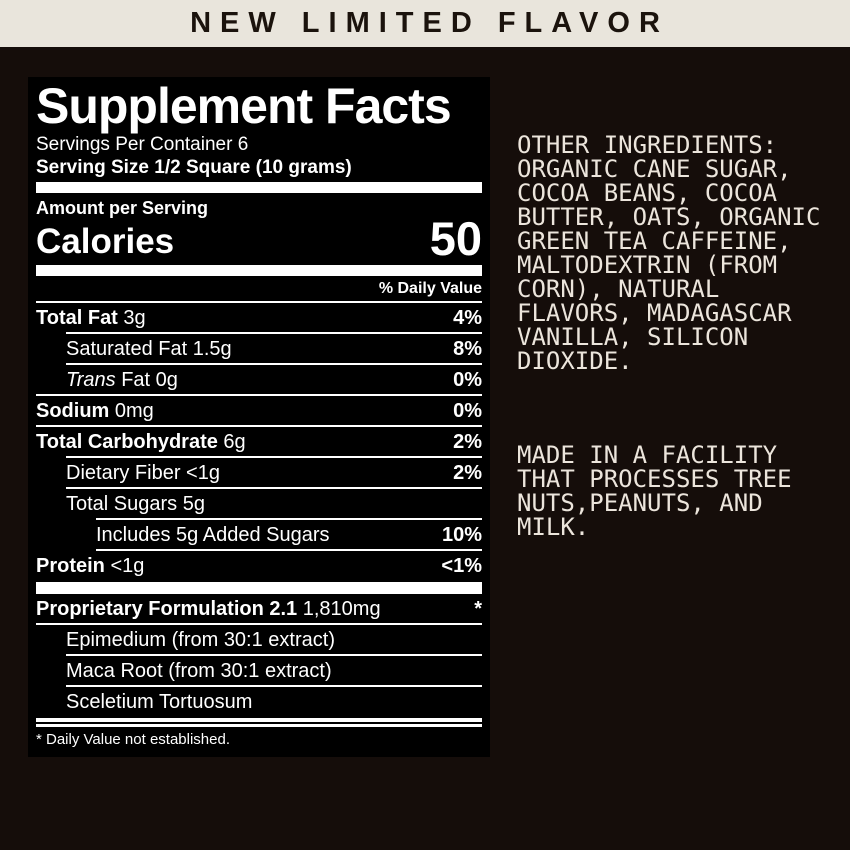 This screenshot has height=850, width=850. Describe the element at coordinates (259, 565) in the screenshot. I see `nutrient-row: Protein <1g <1%` at that location.